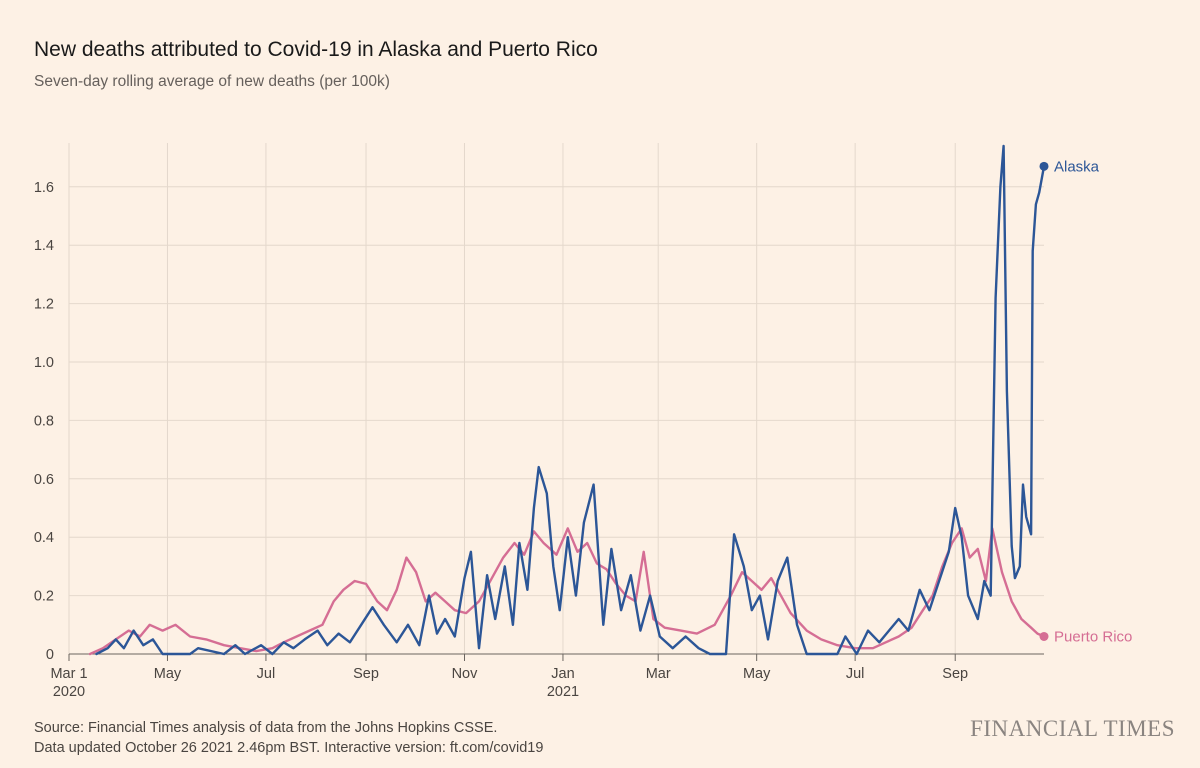 The height and width of the screenshot is (768, 1200). Describe the element at coordinates (44, 538) in the screenshot. I see `y-tick-label: 0.4` at that location.